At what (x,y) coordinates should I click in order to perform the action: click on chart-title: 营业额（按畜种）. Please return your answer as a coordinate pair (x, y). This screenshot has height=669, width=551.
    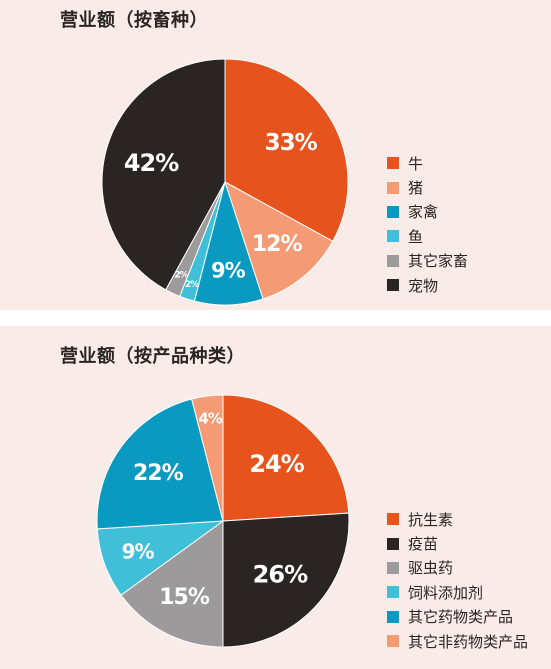
    Looking at the image, I should click on (134, 20).